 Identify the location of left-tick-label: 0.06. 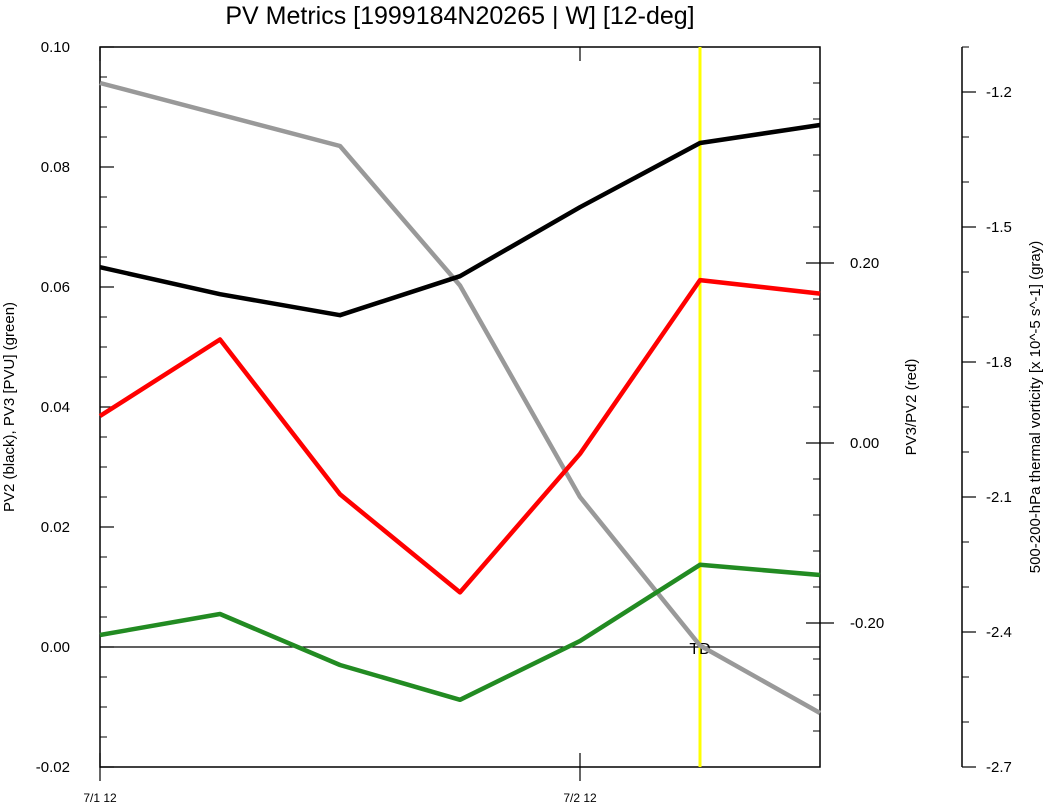
(55, 287).